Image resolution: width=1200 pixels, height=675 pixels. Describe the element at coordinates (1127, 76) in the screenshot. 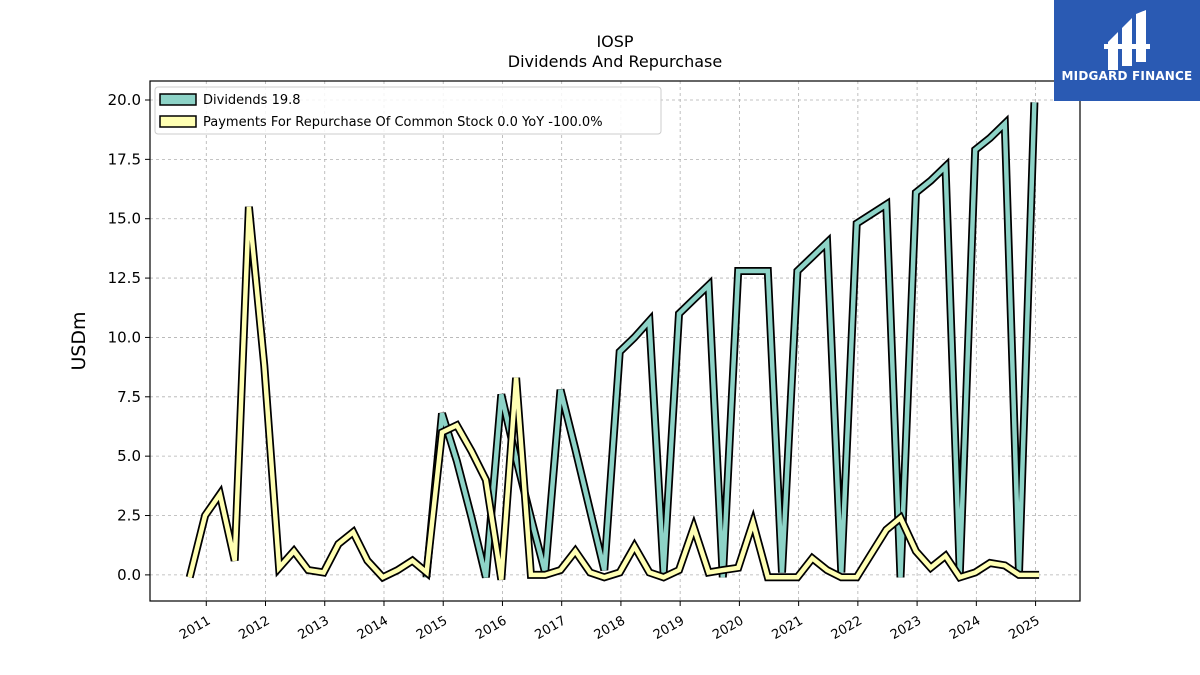

I see `logo-text: MIDGARD FINANCE` at that location.